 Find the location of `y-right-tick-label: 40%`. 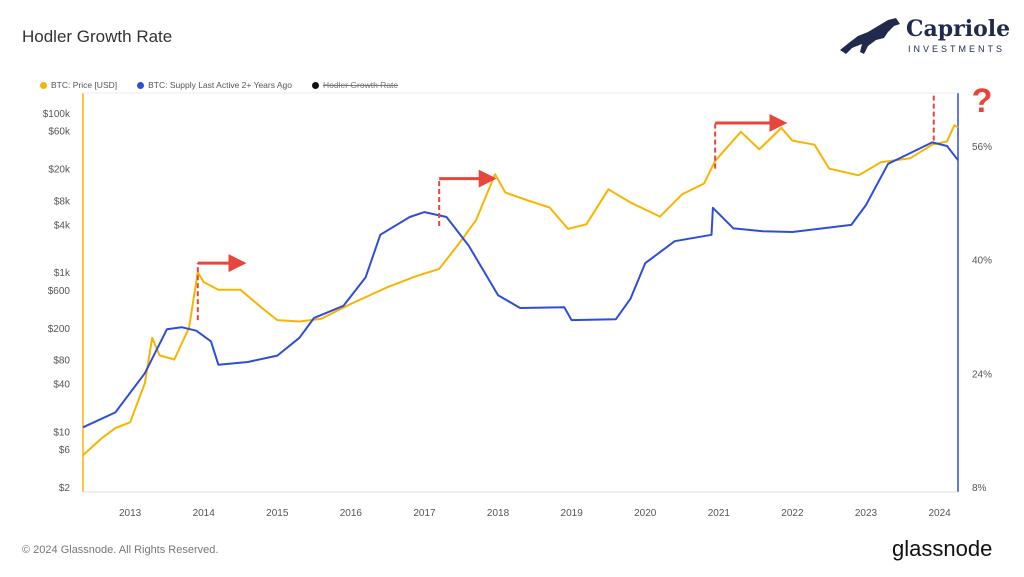

y-right-tick-label: 40% is located at coordinates (982, 261).